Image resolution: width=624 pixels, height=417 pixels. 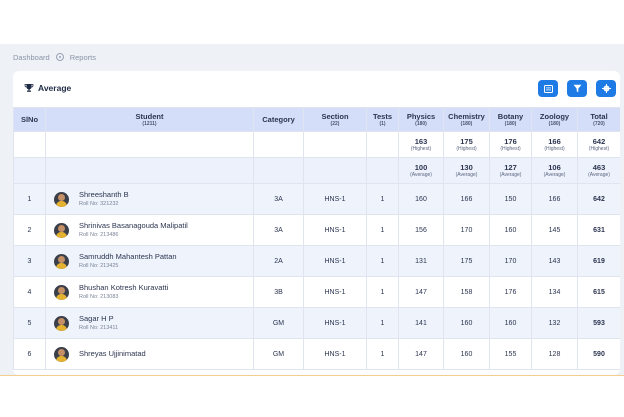 What do you see at coordinates (577, 88) in the screenshot?
I see `filter-button` at bounding box center [577, 88].